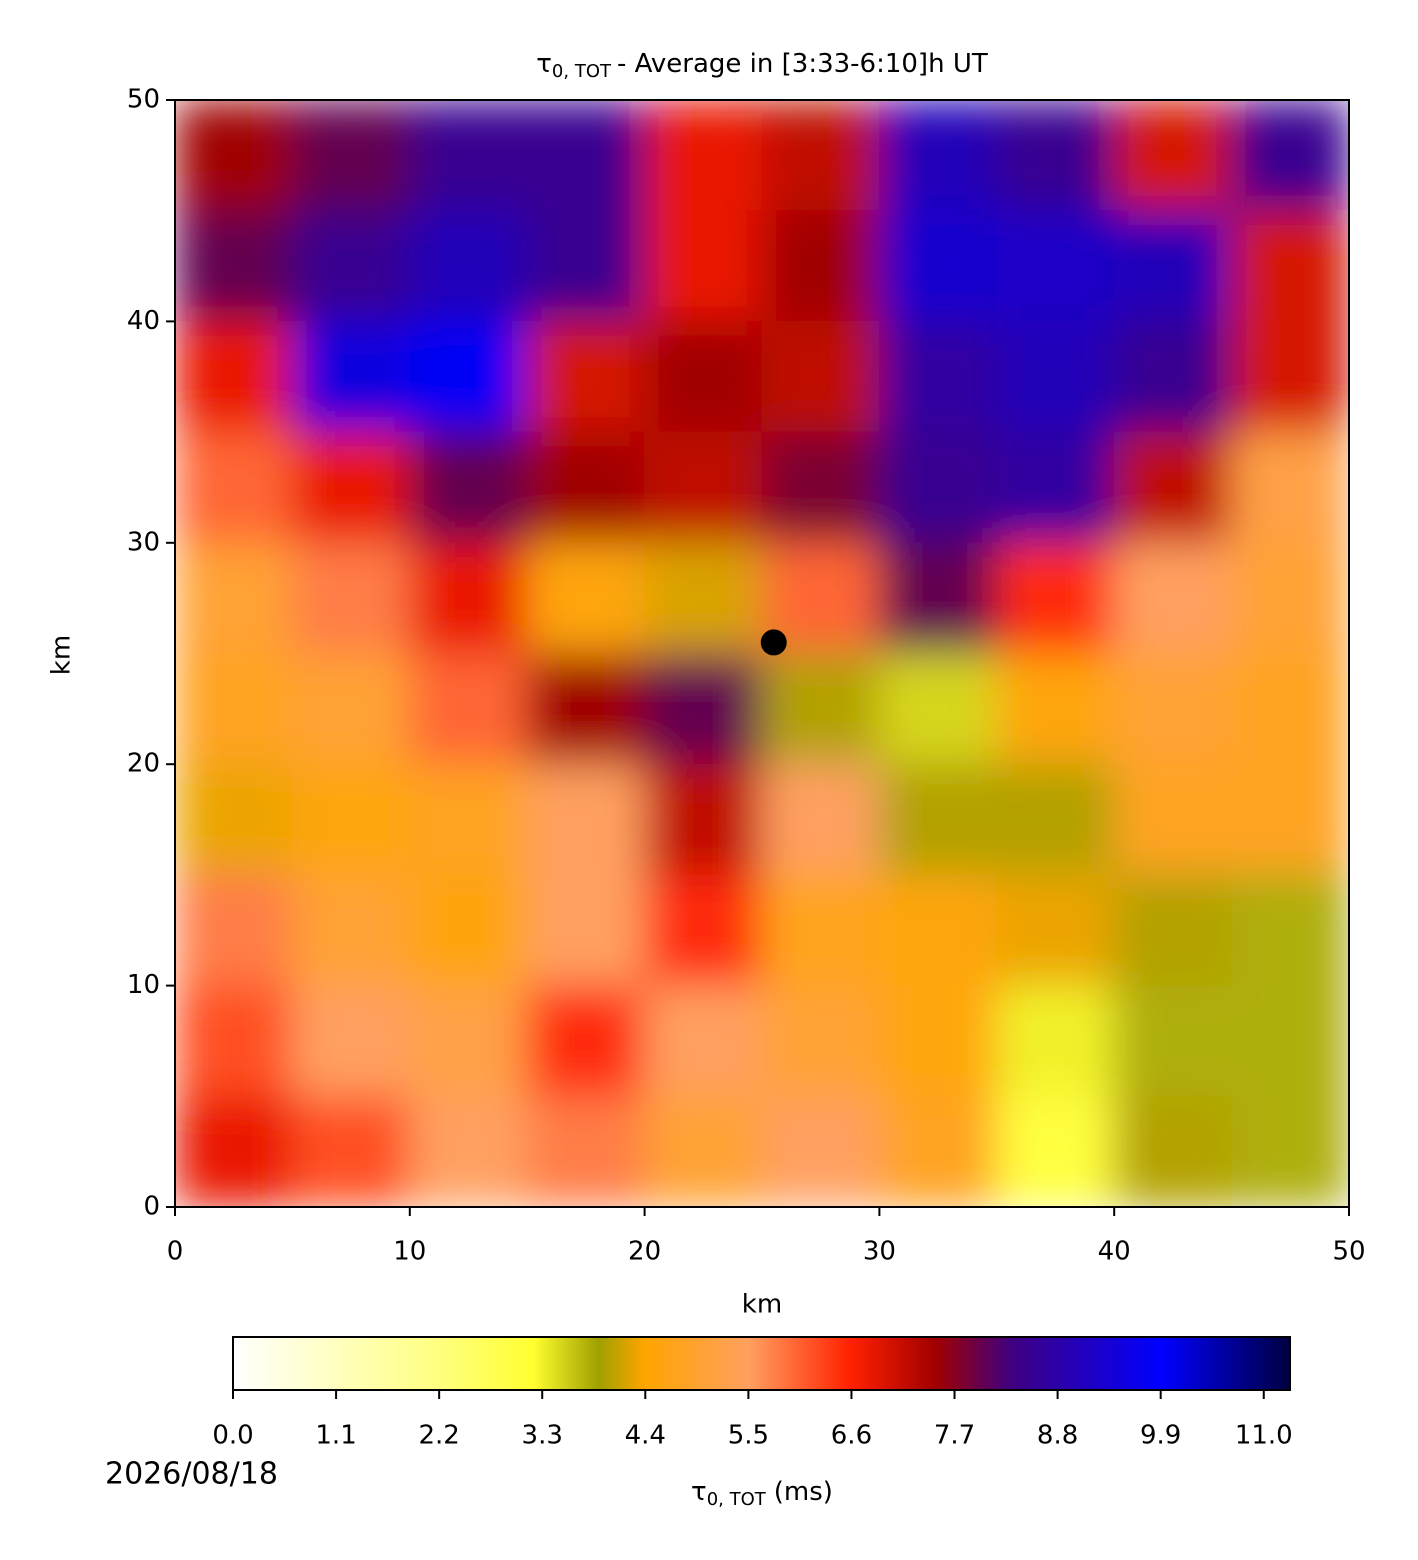 The height and width of the screenshot is (1560, 1418). What do you see at coordinates (737, 1499) in the screenshot?
I see `cbar-subscript: 0, TOT` at bounding box center [737, 1499].